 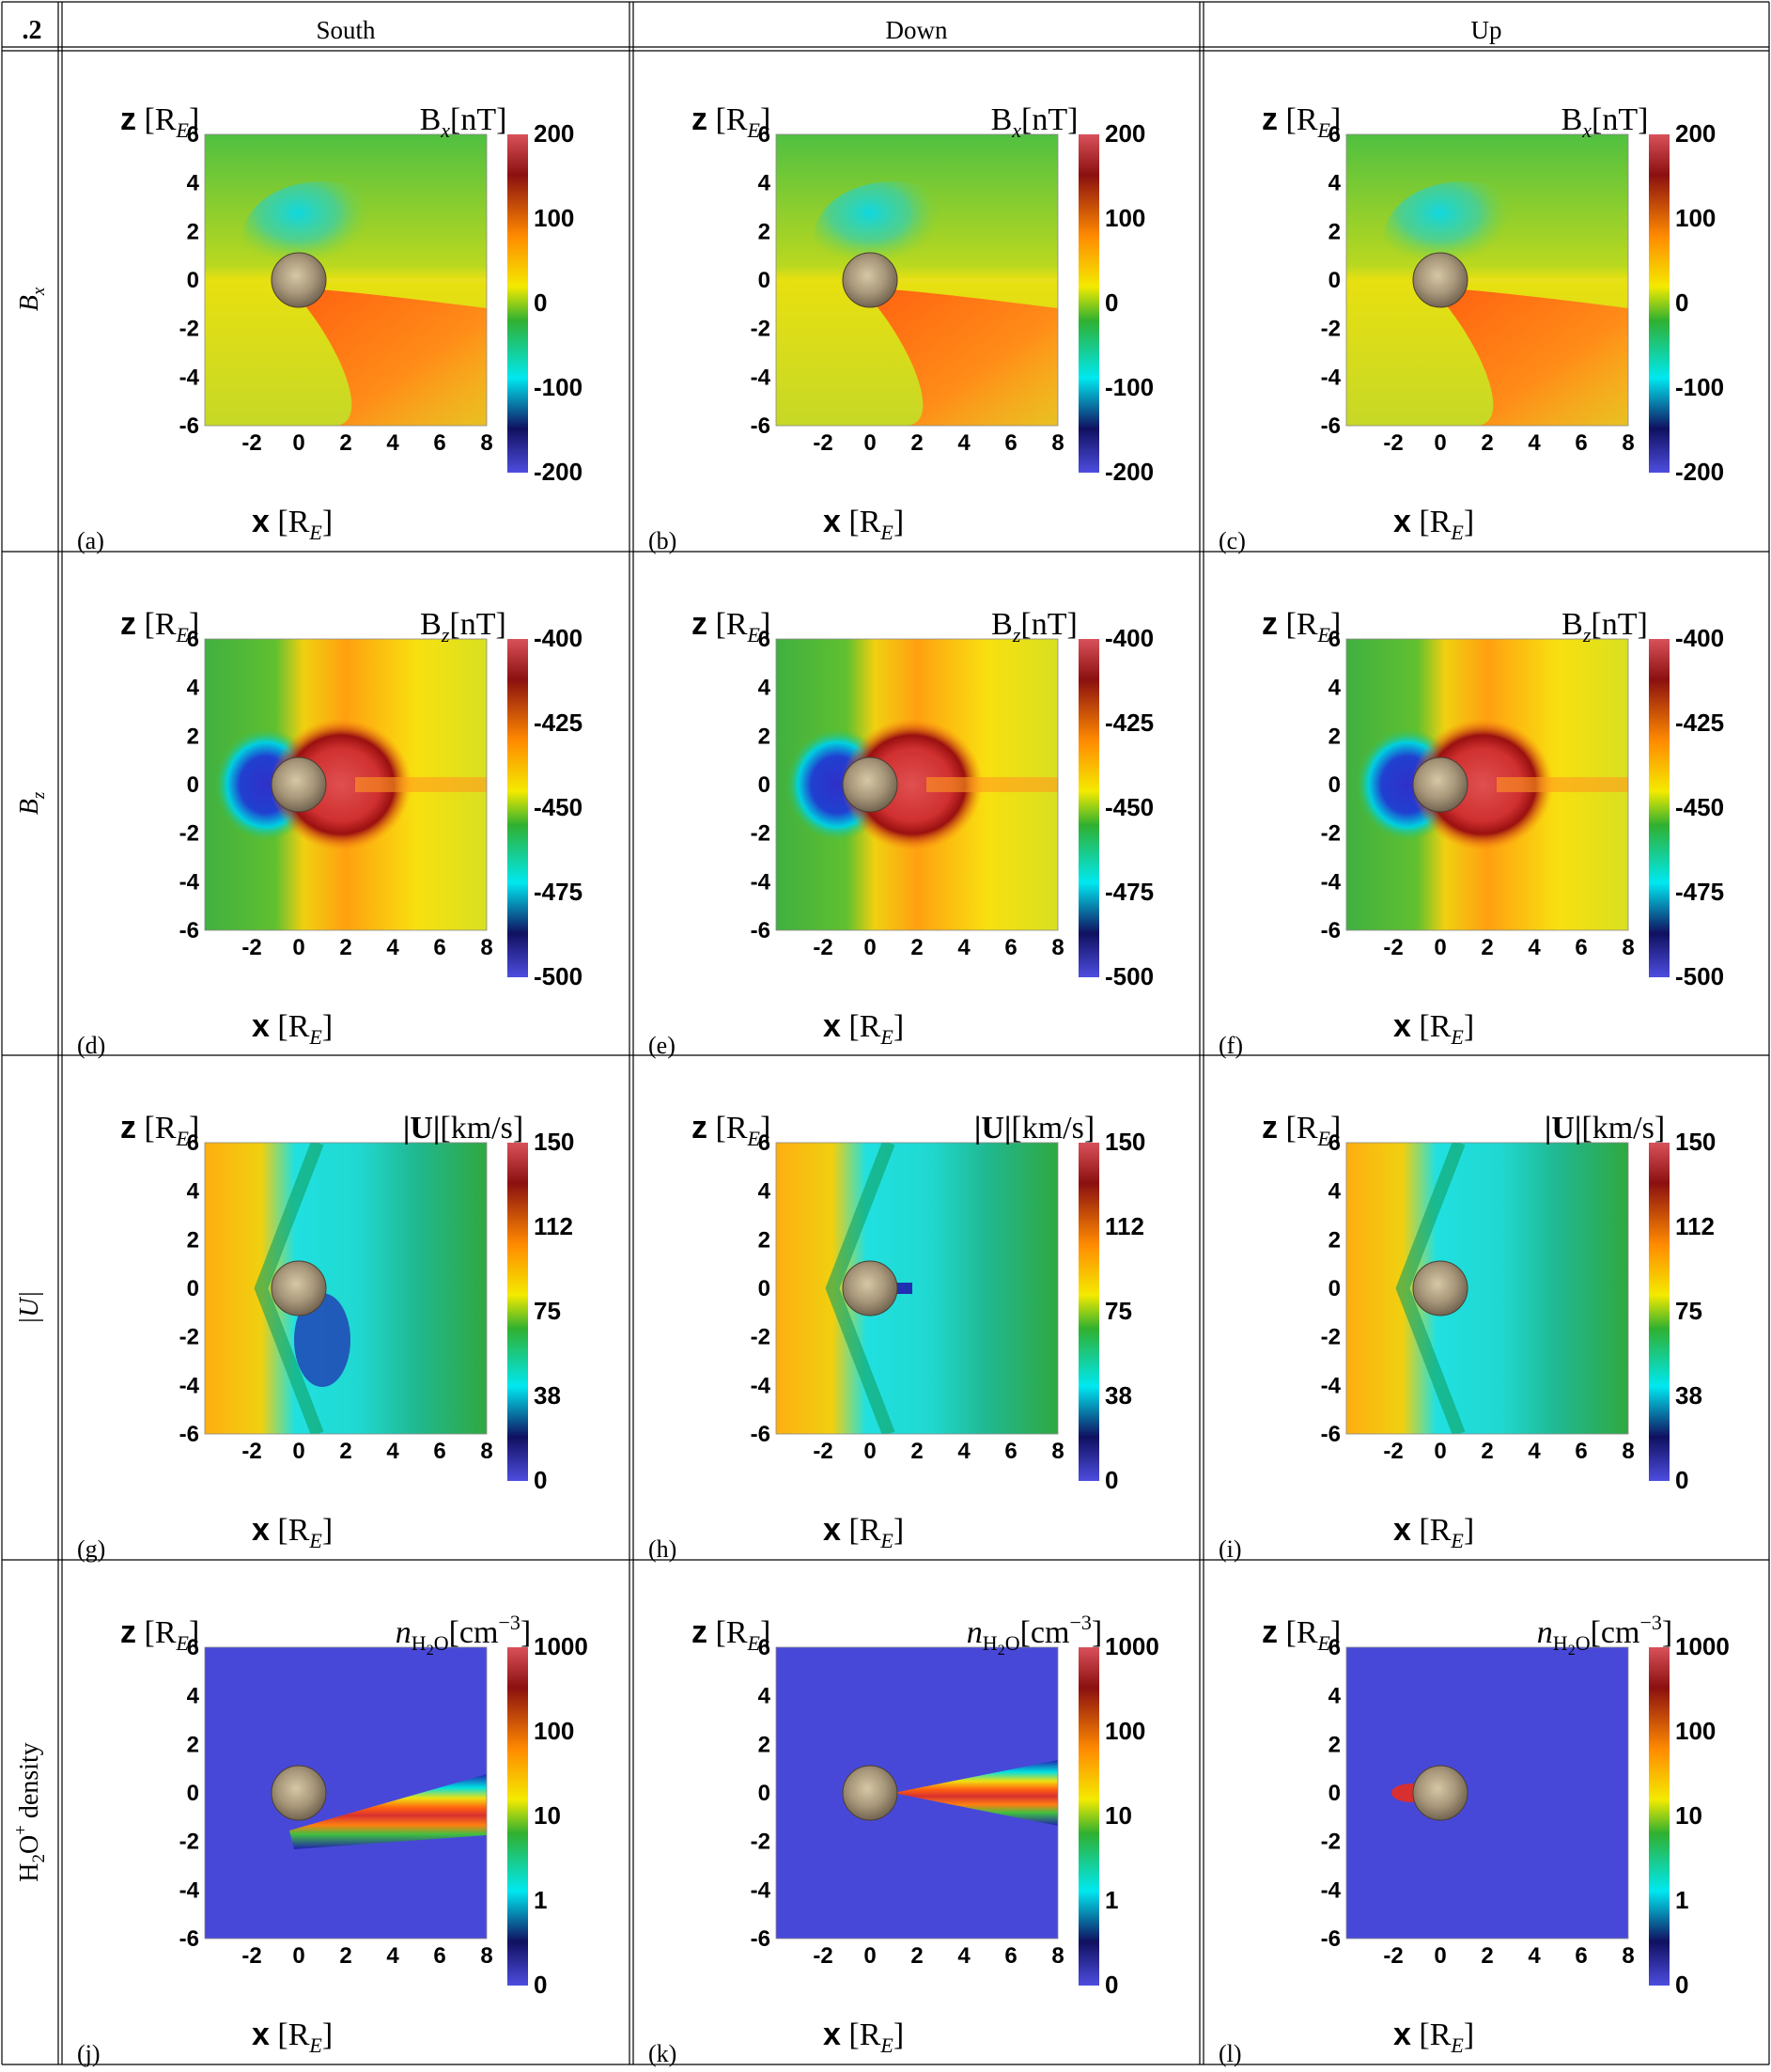 I want to click on y-axis-label: z [RE], so click(x=159, y=626).